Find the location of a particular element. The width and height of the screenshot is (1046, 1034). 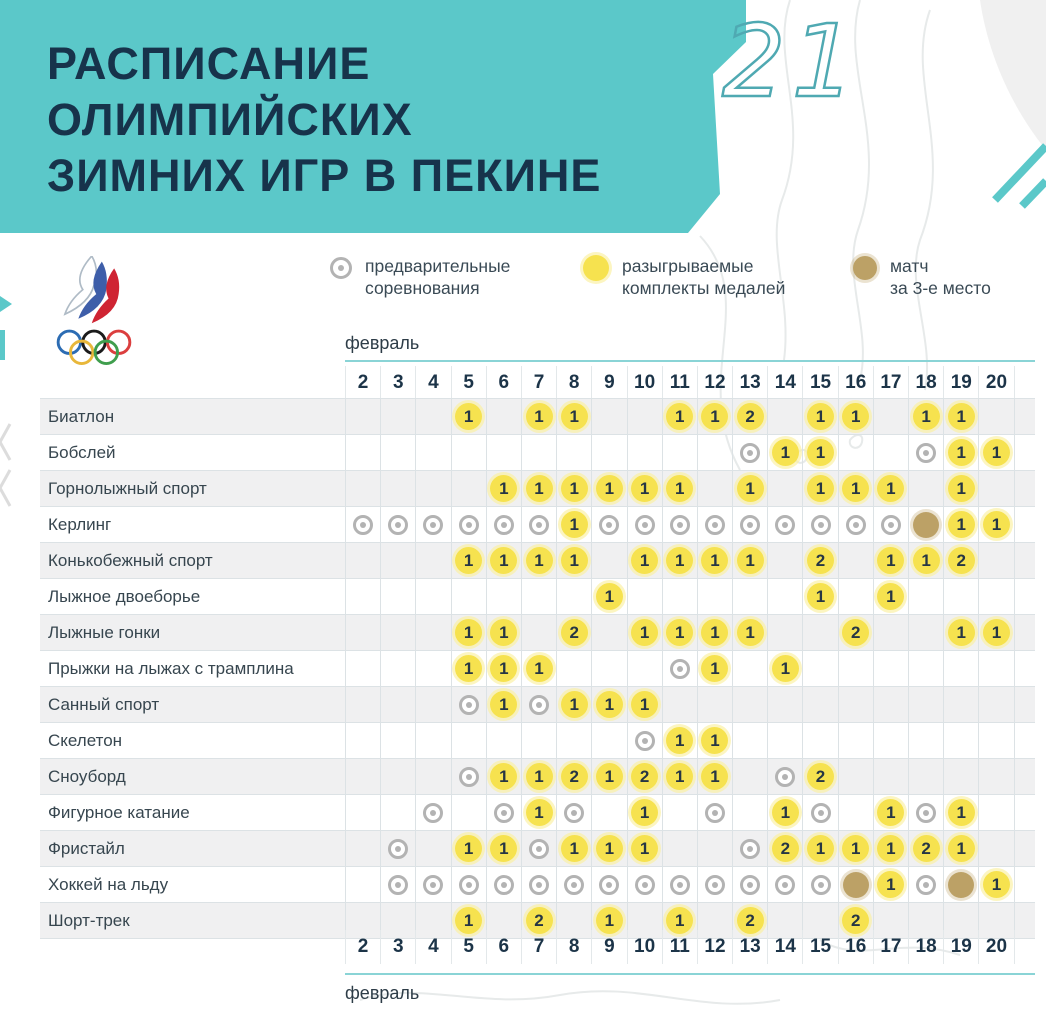

sport-name-label: Сноуборд is located at coordinates (87, 776).